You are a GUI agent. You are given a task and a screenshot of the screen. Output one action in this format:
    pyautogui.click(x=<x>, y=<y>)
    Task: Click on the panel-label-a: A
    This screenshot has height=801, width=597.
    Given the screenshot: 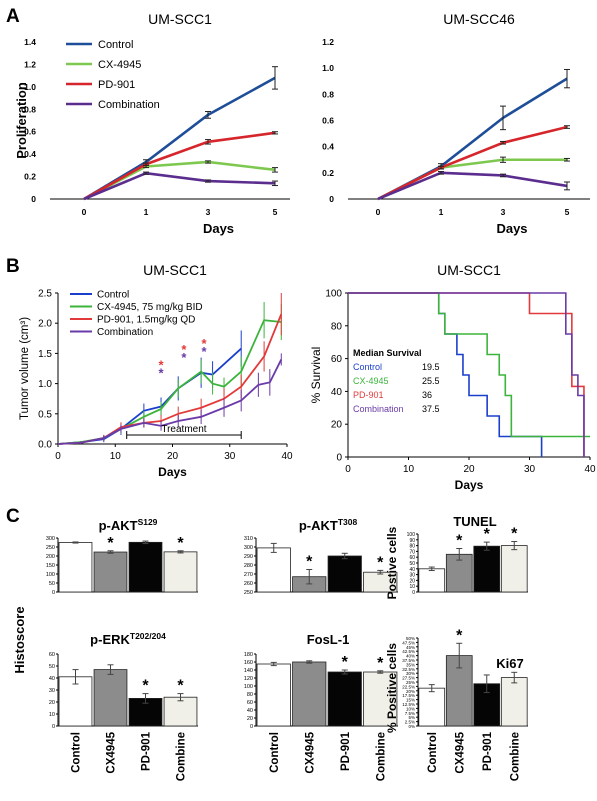 What is the action you would take?
    pyautogui.click(x=13, y=16)
    